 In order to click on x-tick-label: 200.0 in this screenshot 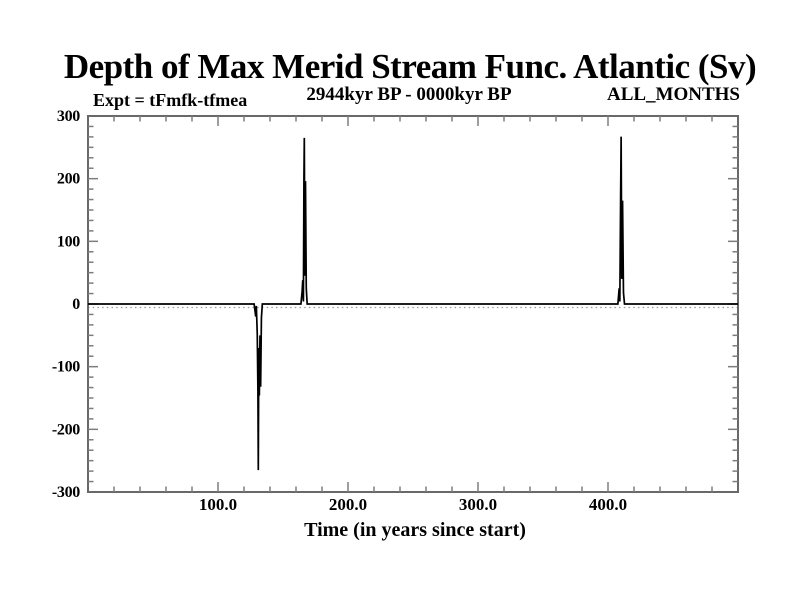, I will do `click(348, 504)`.